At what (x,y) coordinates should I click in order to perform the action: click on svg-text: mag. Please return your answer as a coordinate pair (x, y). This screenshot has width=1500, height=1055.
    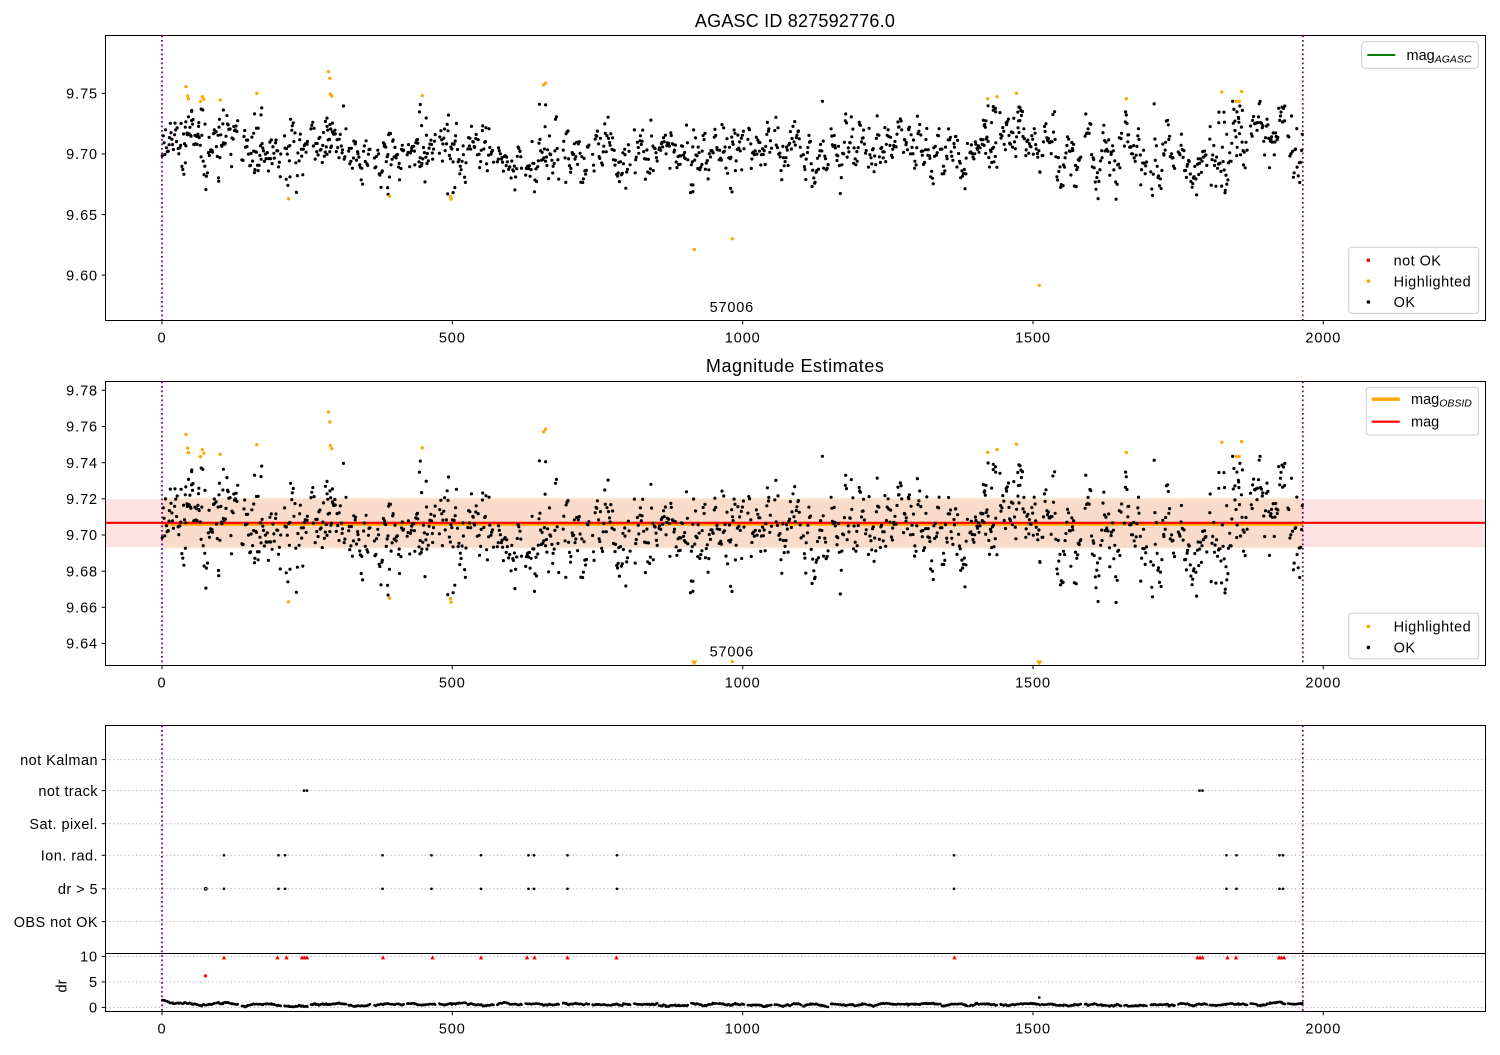
    Looking at the image, I should click on (1425, 423).